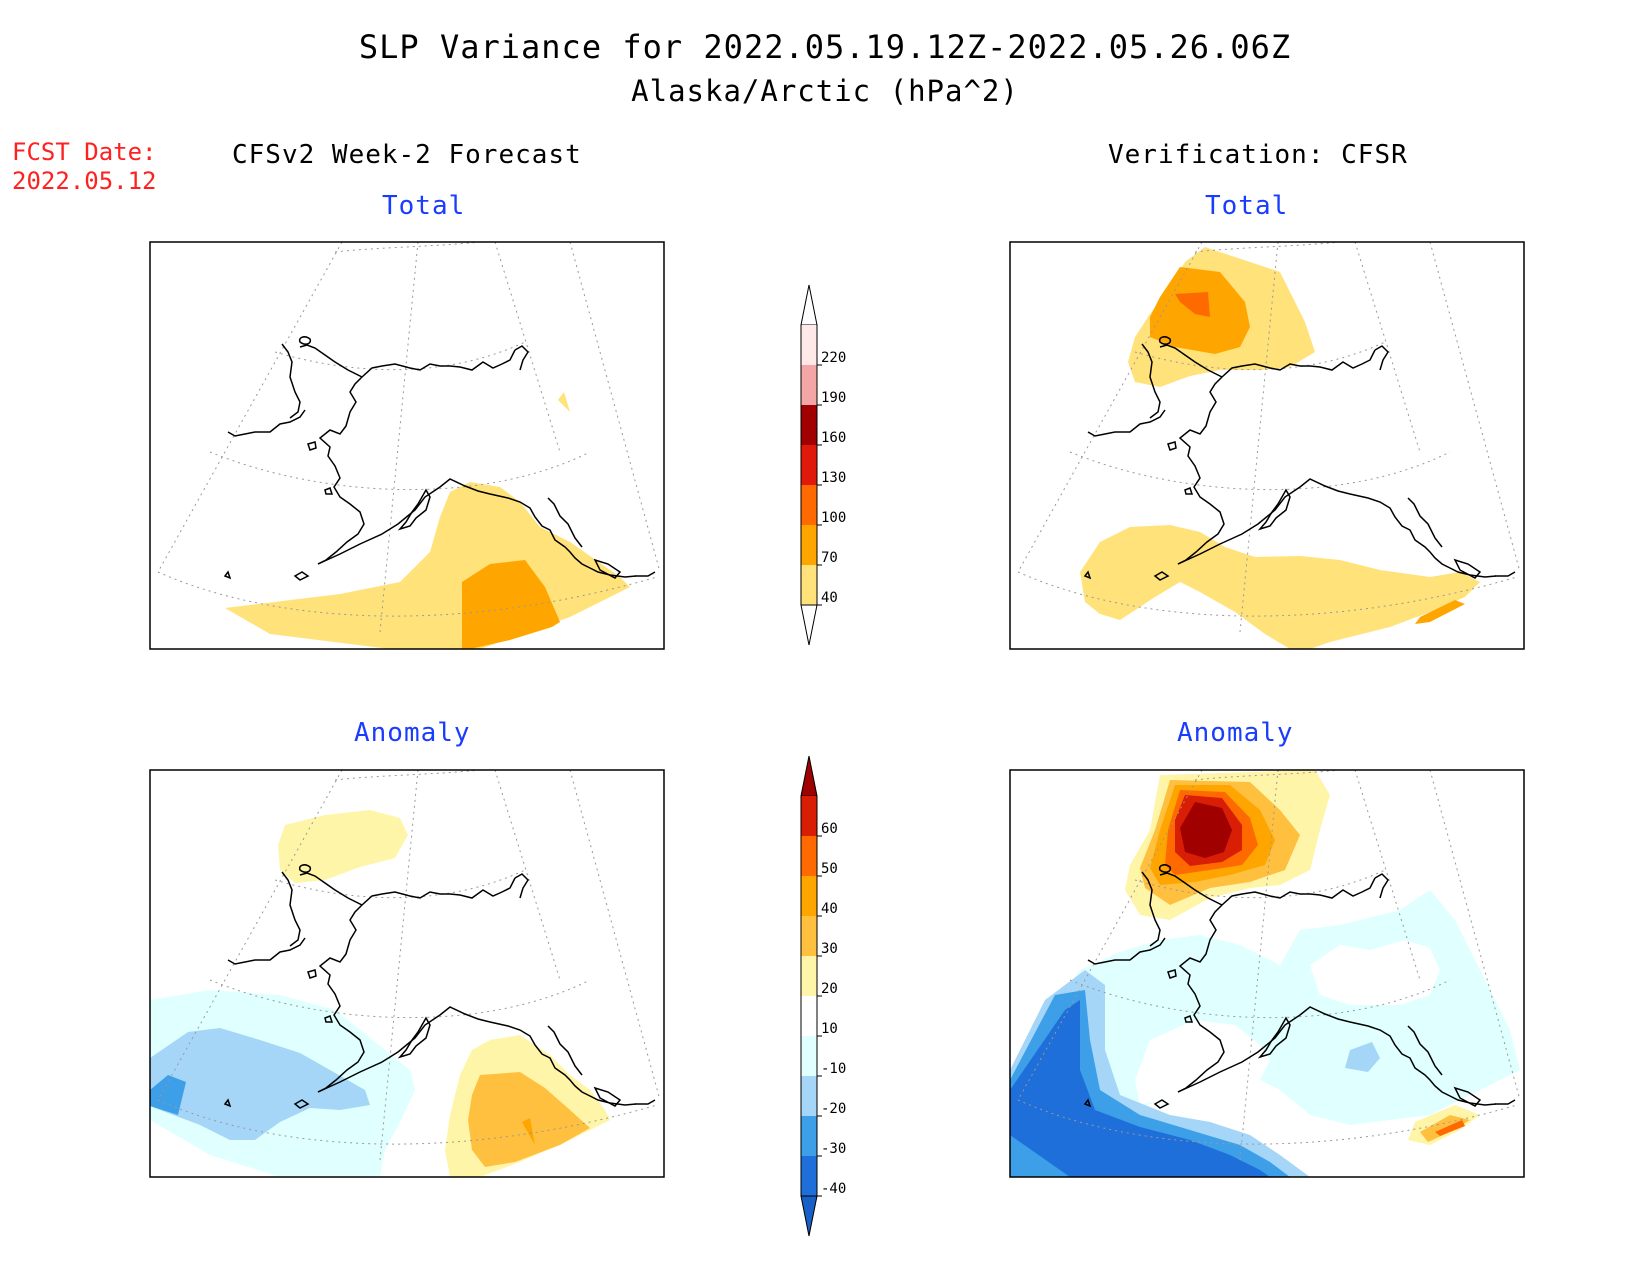 The image size is (1650, 1275). I want to click on forecast-date: FCST Date: 2022.05.12, so click(84, 167).